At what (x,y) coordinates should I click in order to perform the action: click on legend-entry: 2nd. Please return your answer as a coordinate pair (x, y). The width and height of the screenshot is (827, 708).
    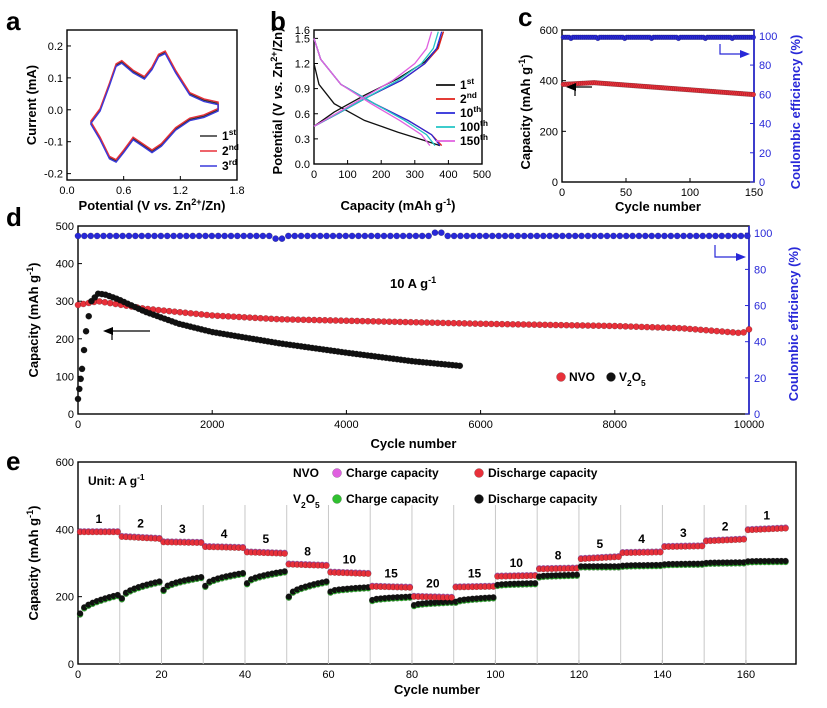
    Looking at the image, I should click on (468, 98).